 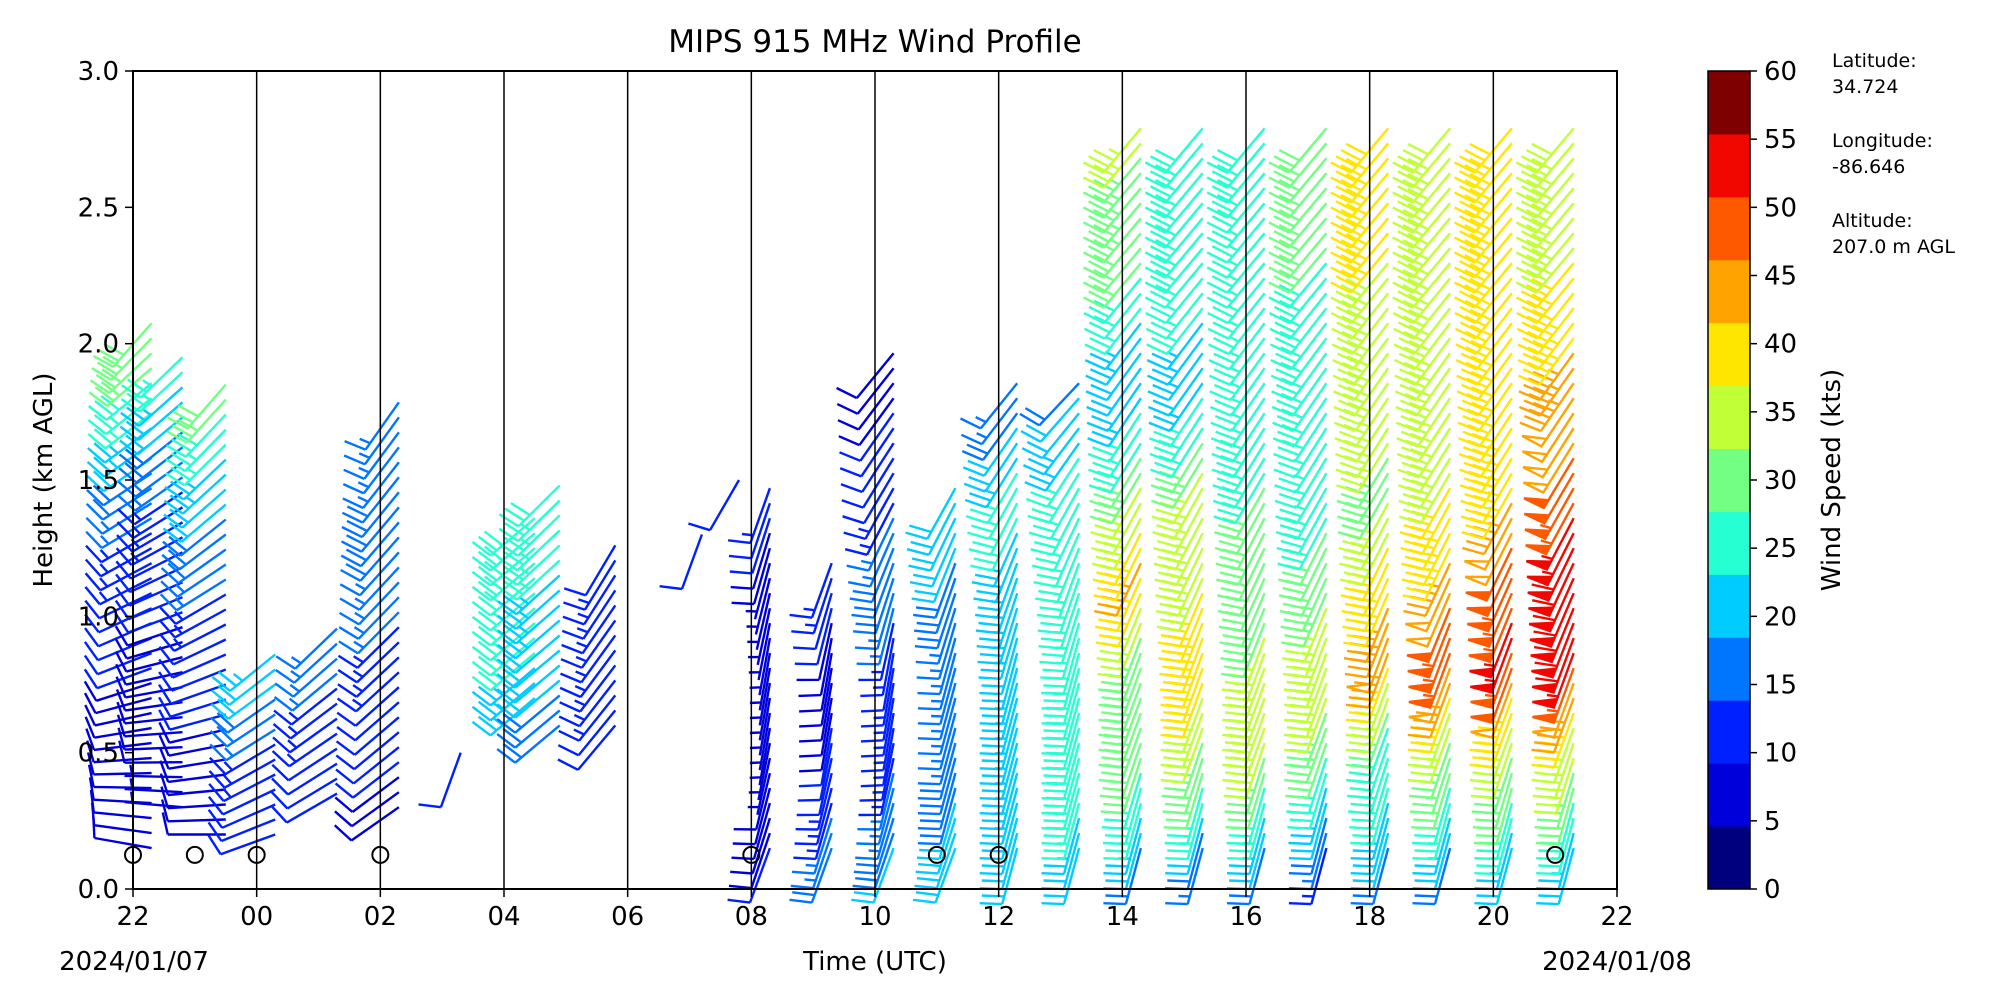 I want to click on altitude-label: Altitude:, so click(x=1872, y=221).